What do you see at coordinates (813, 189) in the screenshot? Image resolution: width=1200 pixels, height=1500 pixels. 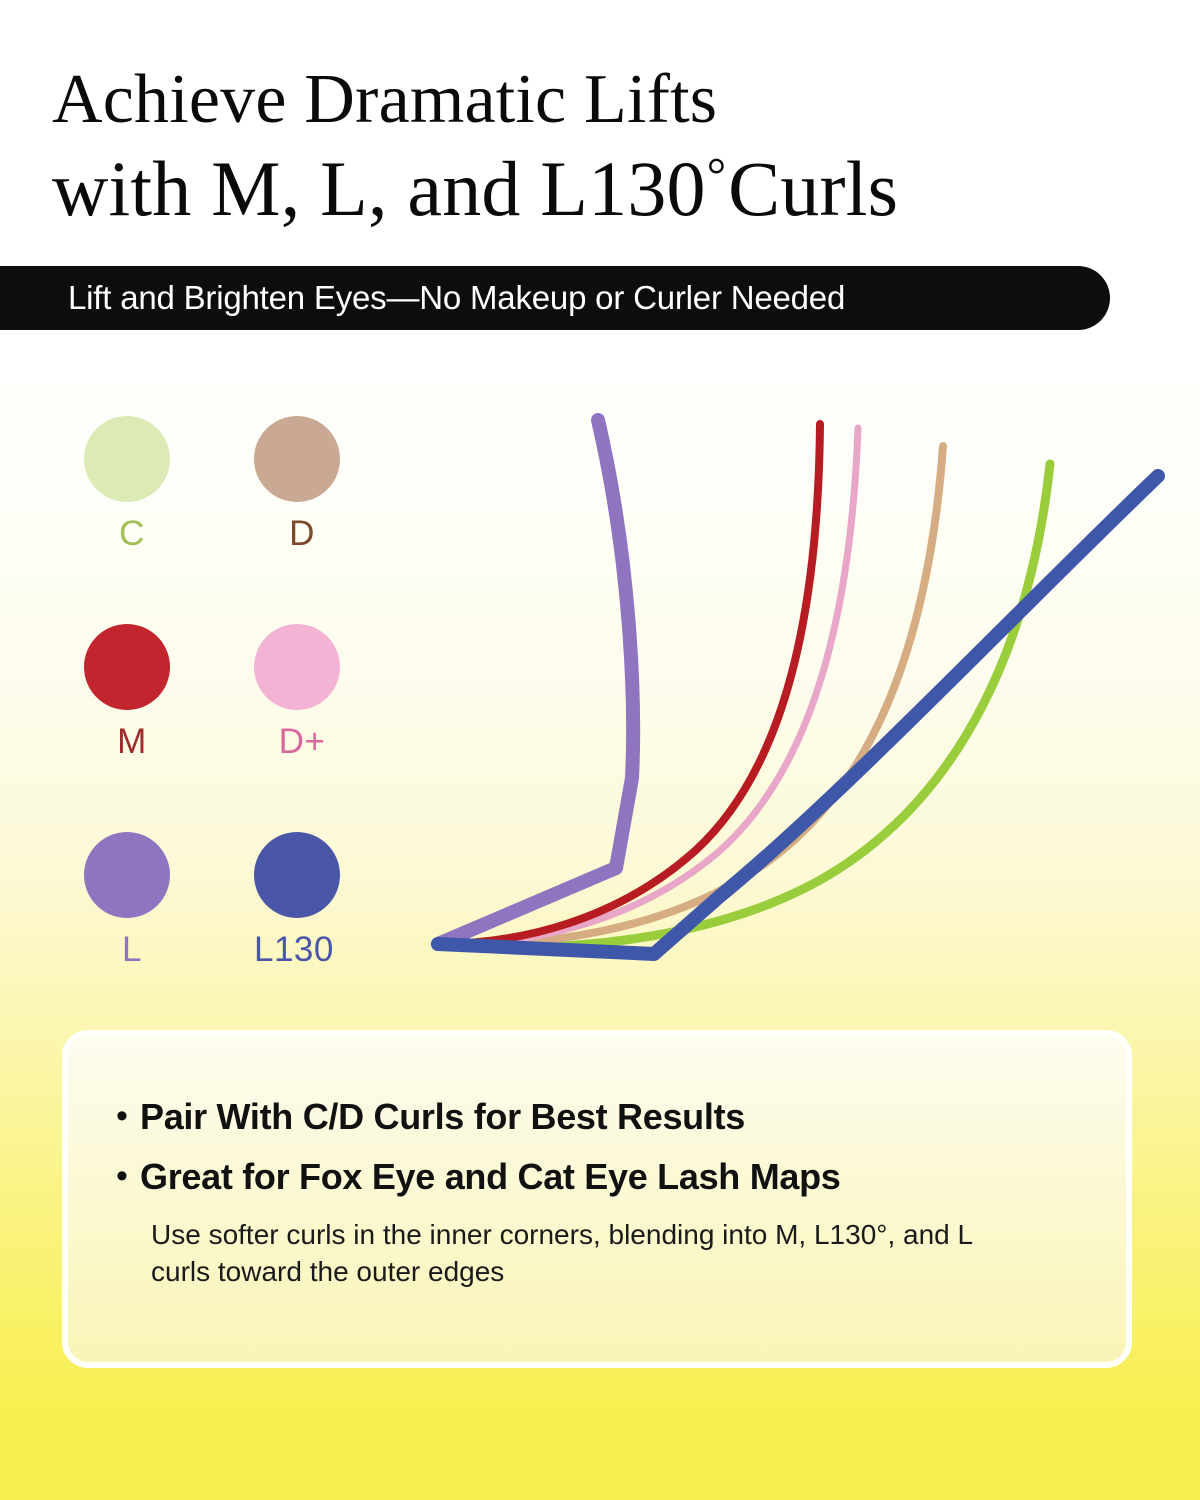 I see `title-line-2-post: Curls` at bounding box center [813, 189].